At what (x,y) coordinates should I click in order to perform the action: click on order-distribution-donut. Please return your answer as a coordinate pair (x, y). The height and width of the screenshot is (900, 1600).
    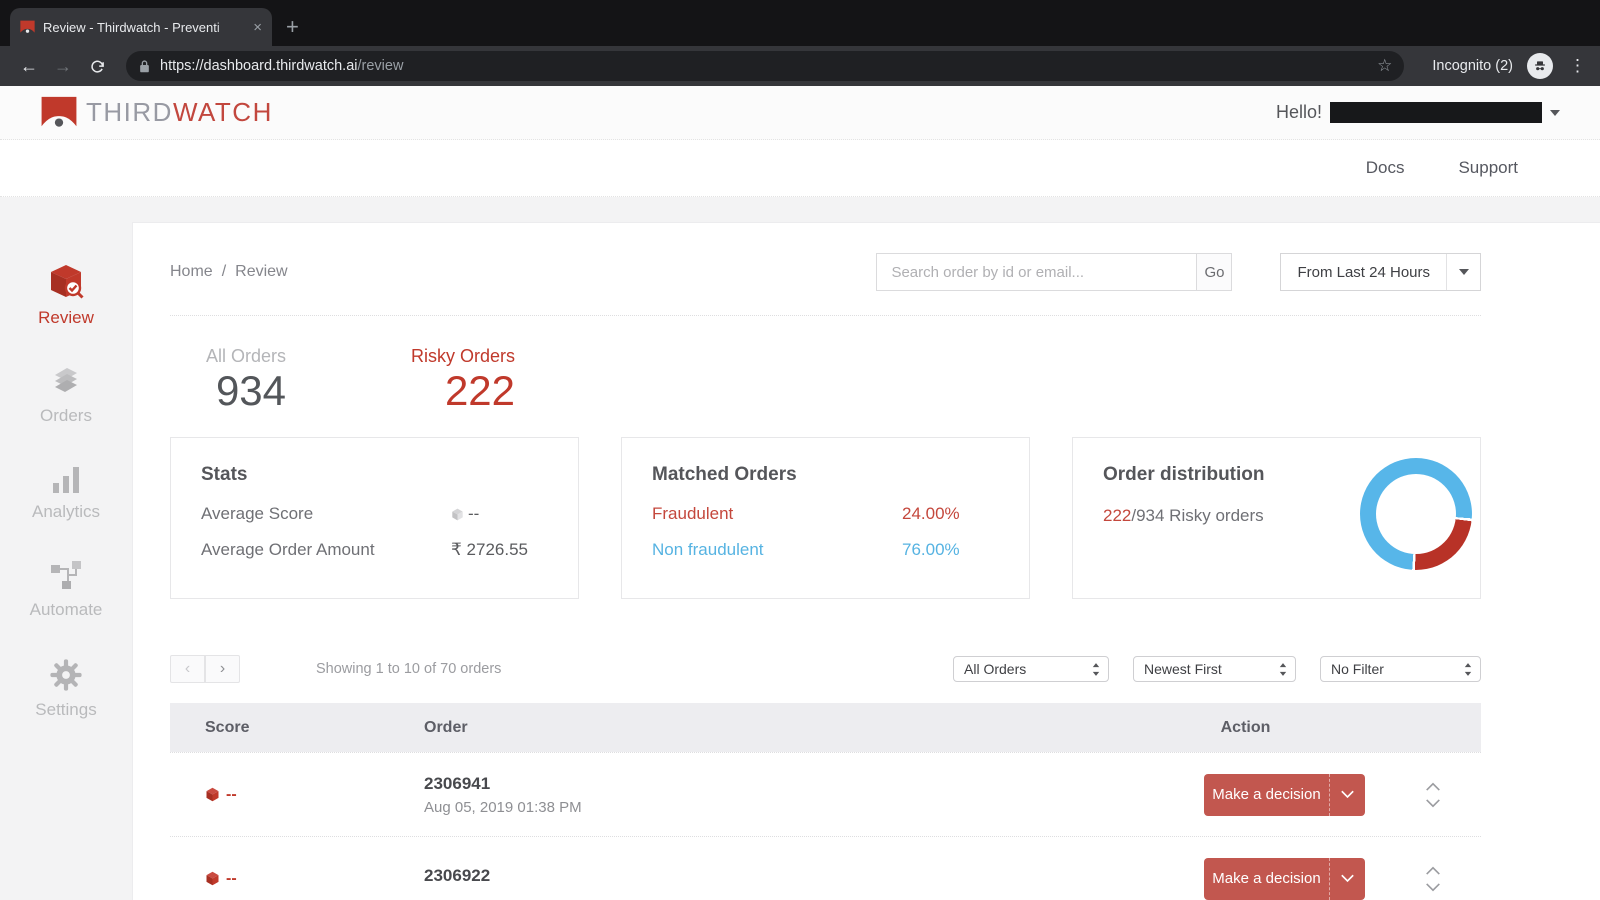
    Looking at the image, I should click on (1416, 514).